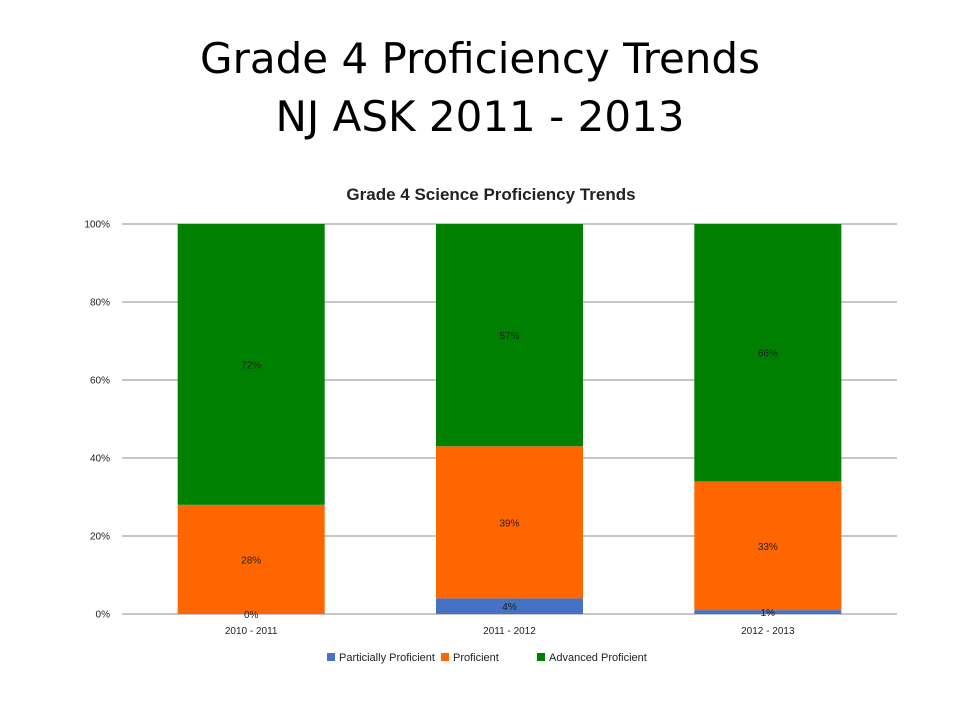 This screenshot has height=720, width=960. I want to click on data-label: 72%, so click(251, 365).